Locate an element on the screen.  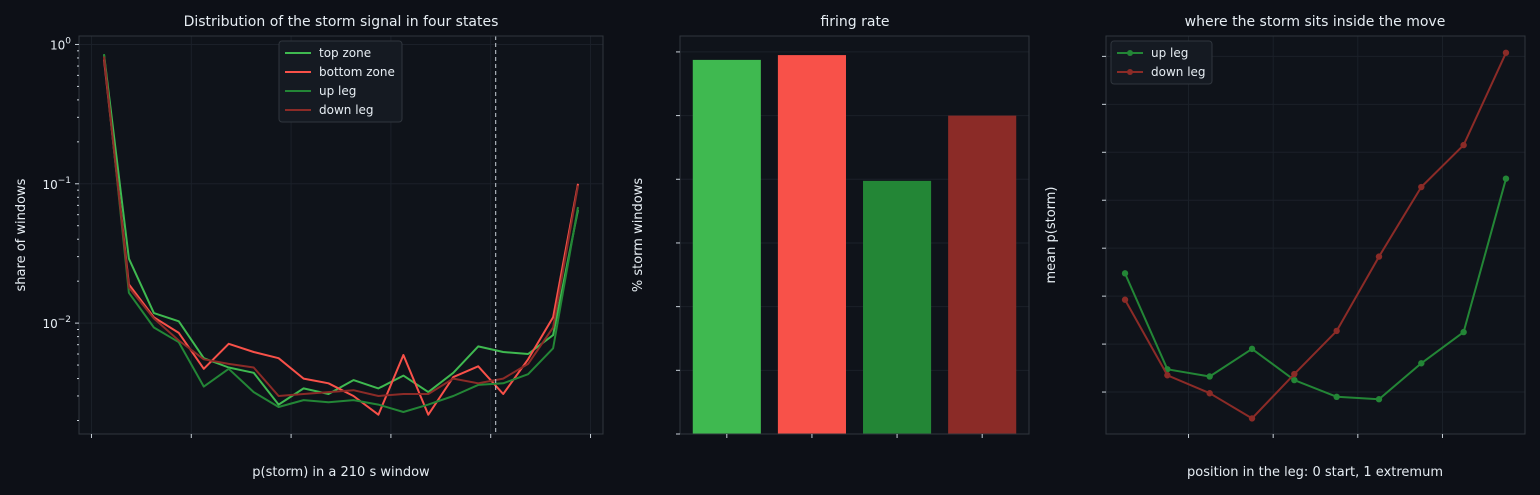
legend-label-top-zone: top zone is located at coordinates (345, 53).